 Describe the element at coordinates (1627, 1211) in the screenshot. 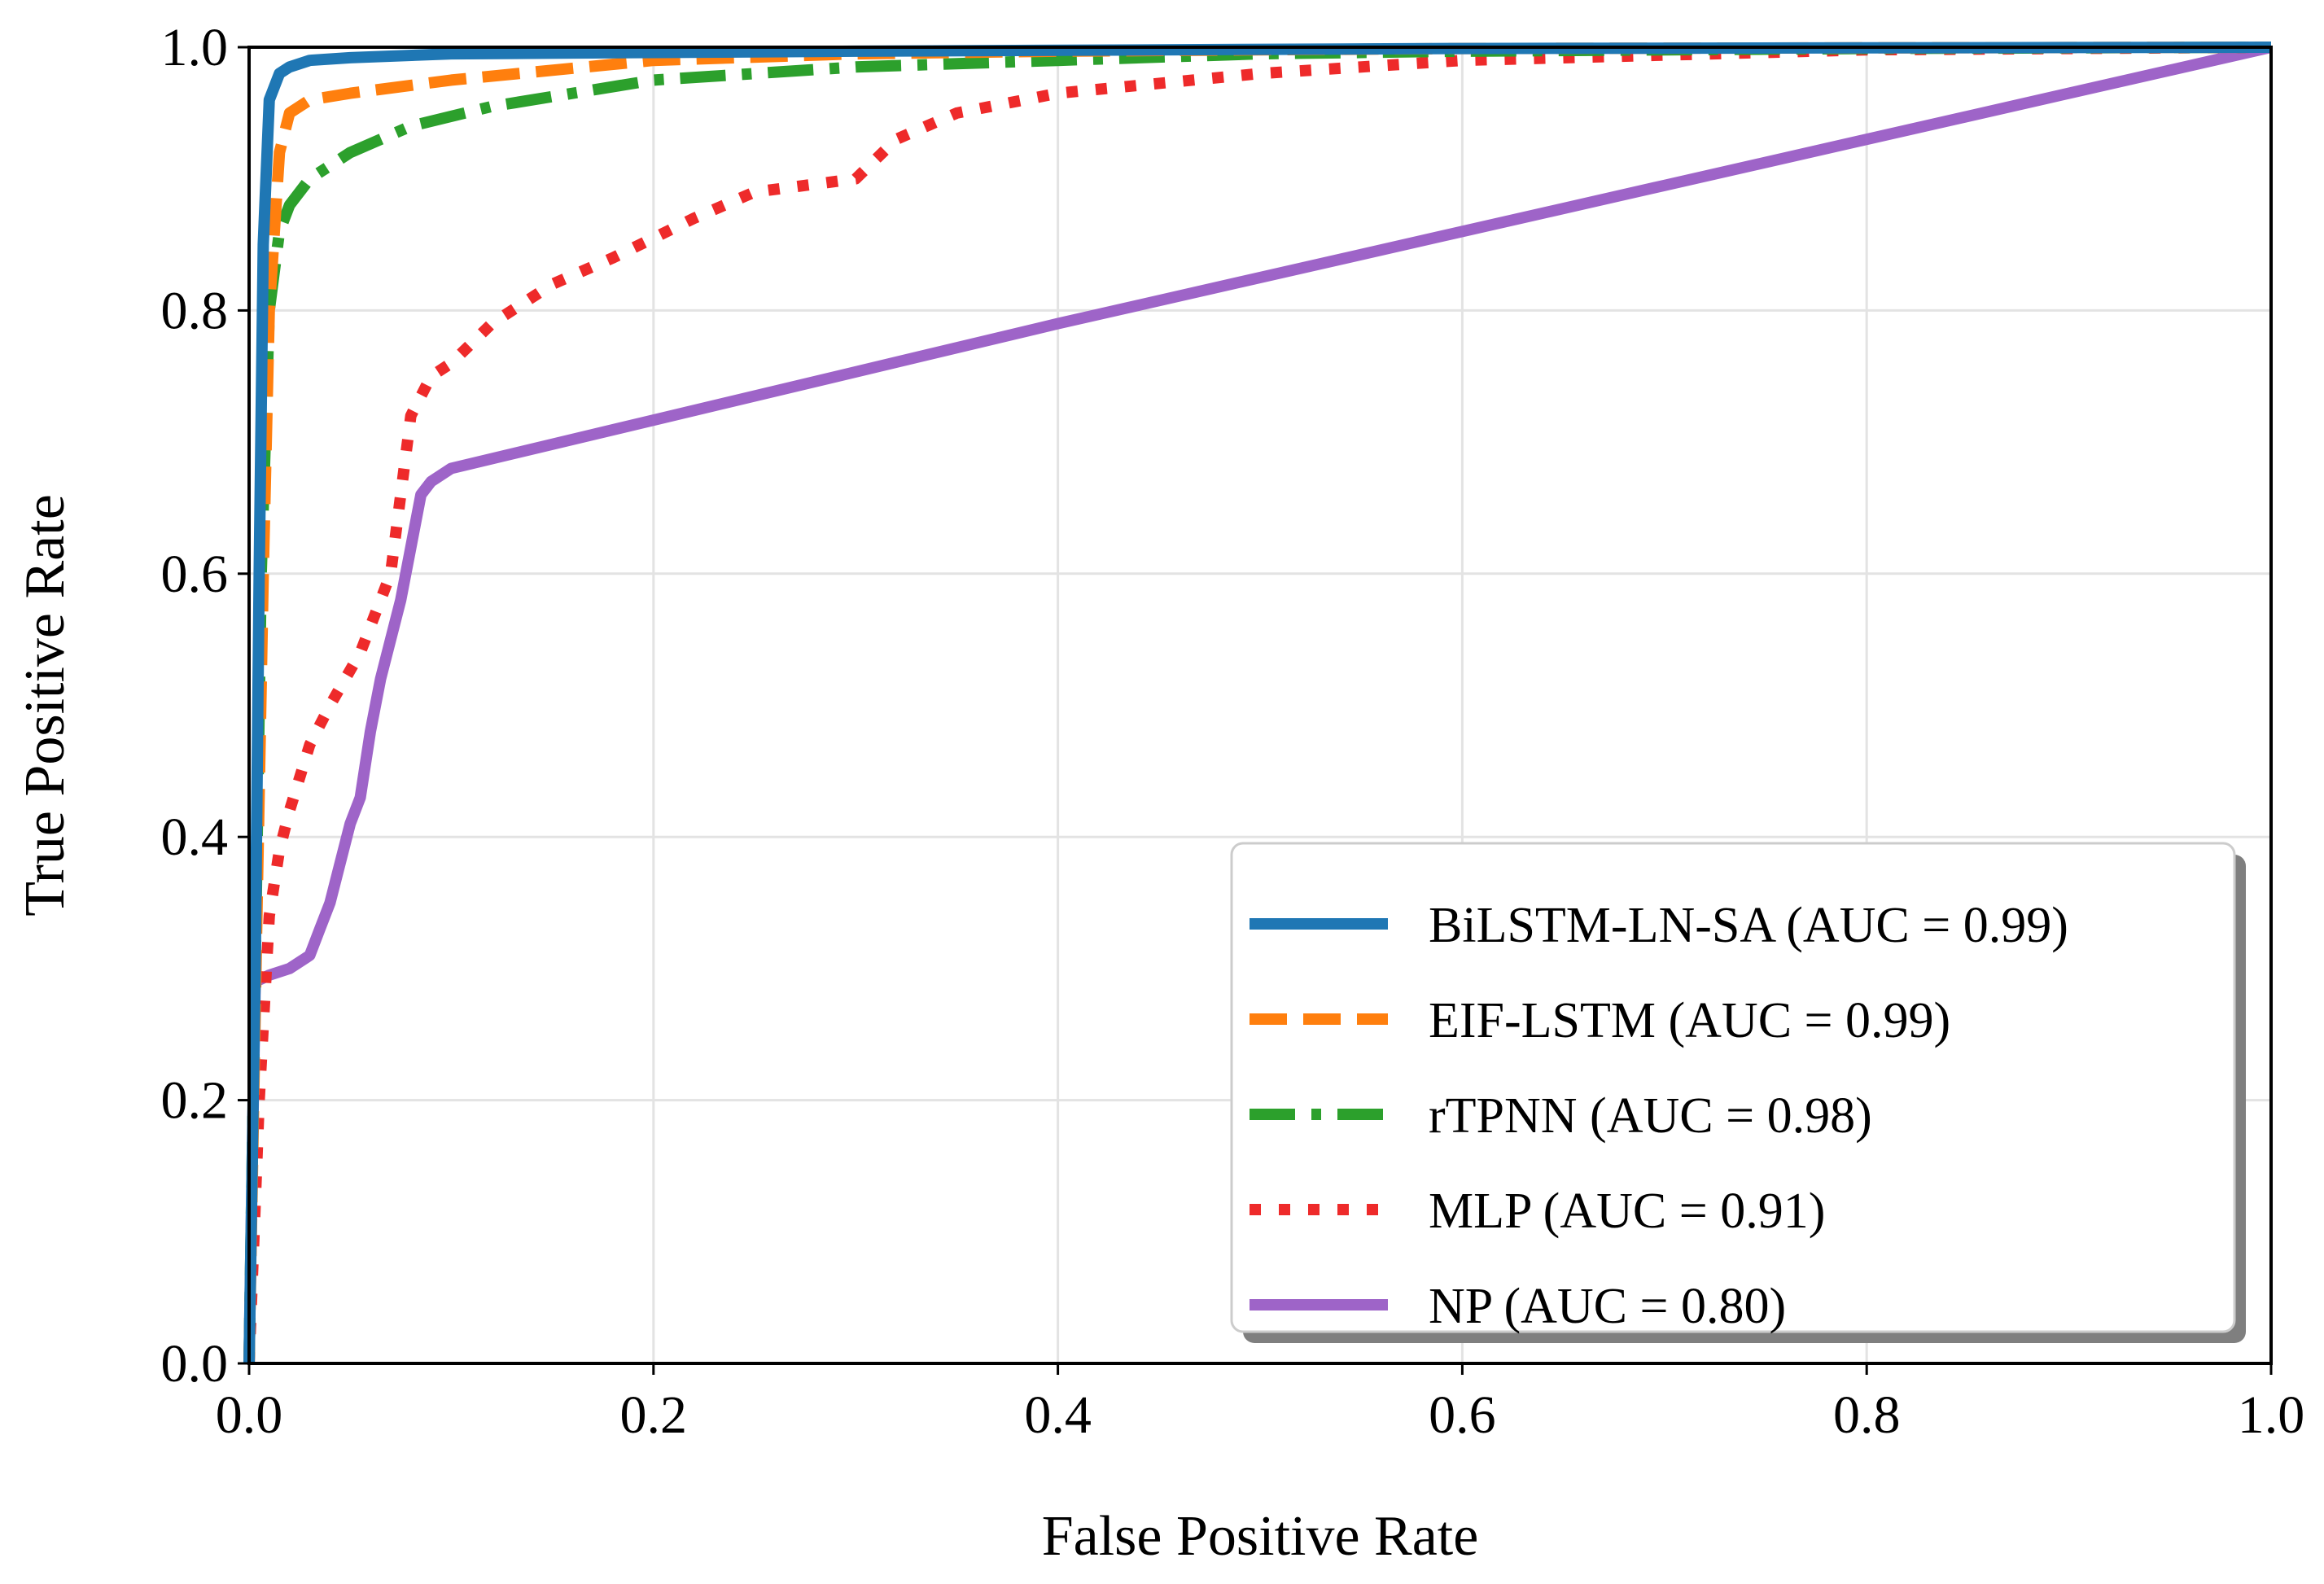

I see `legend-label: MLP (AUC = 0.91)` at that location.